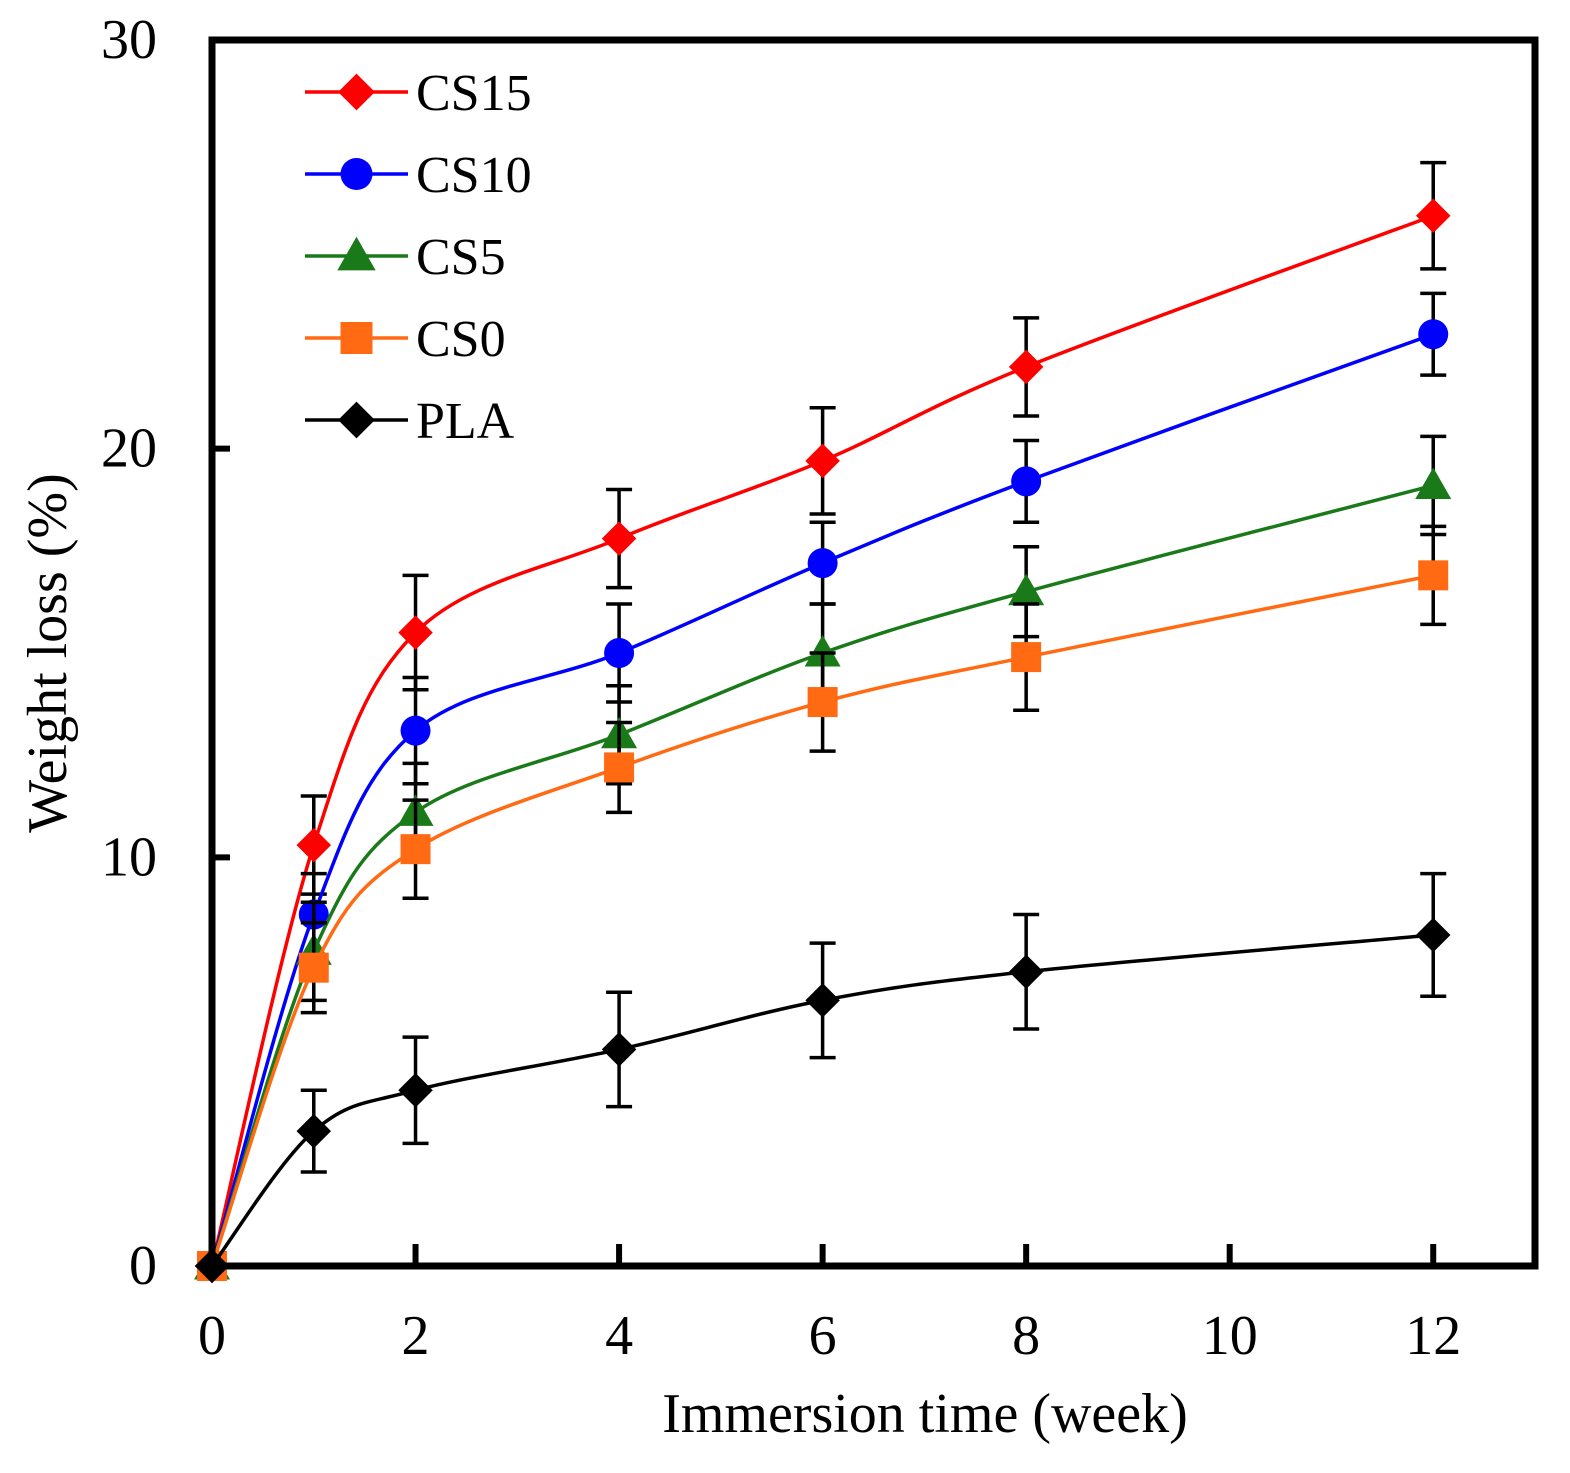 The width and height of the screenshot is (1570, 1473). I want to click on y-axis-ticks: 0 10 20 30, so click(165, 653).